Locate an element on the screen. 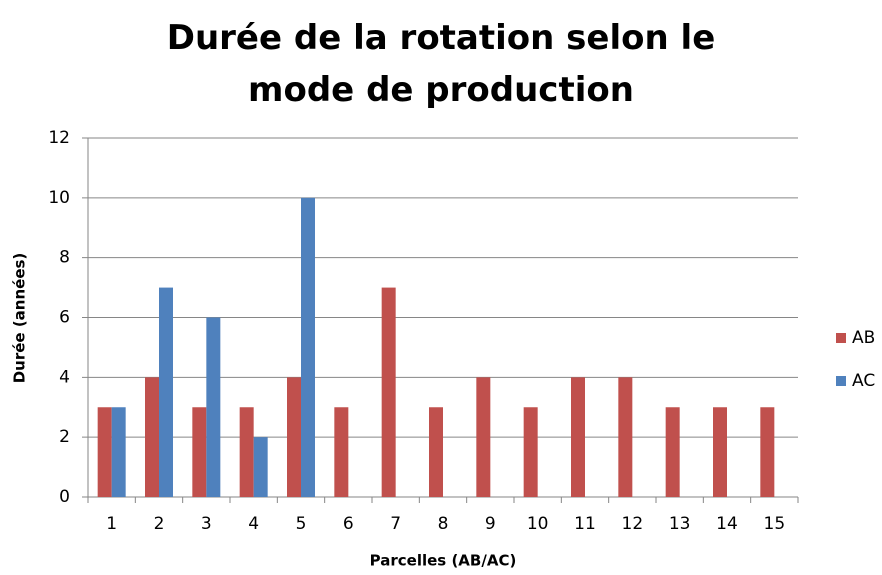 This screenshot has width=882, height=575. x-tick-label: 1 is located at coordinates (111, 524).